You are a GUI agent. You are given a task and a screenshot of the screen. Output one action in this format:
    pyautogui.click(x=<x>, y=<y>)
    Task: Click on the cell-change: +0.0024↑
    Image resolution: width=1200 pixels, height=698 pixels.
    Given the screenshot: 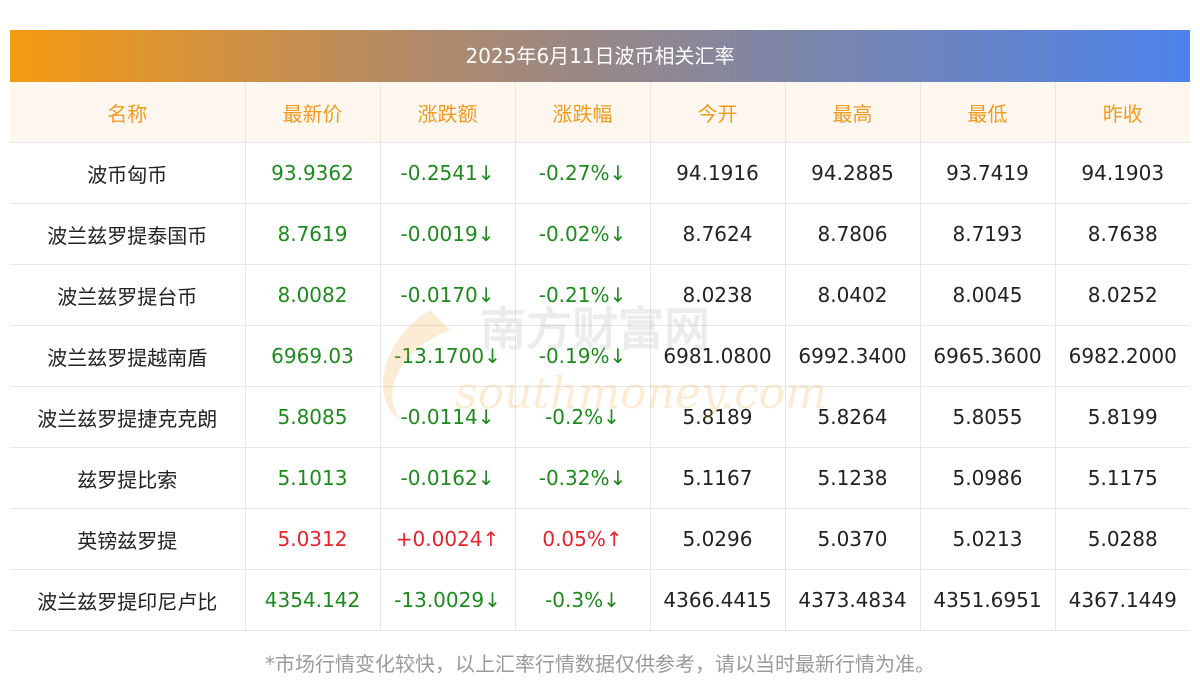 What is the action you would take?
    pyautogui.click(x=447, y=539)
    